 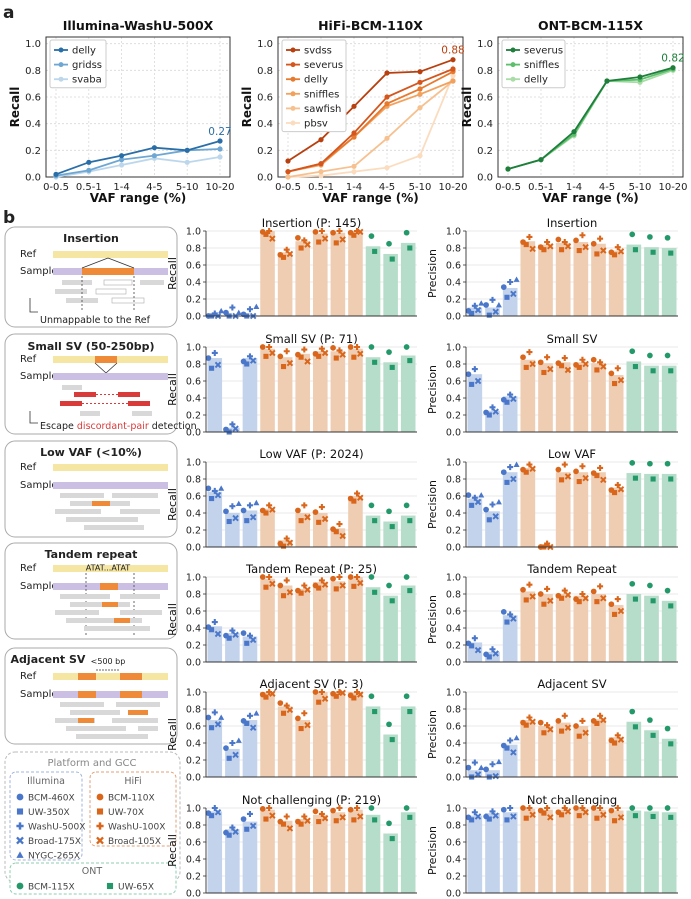 What do you see at coordinates (288, 187) in the screenshot?
I see `x-tick-label: 0-0.5` at bounding box center [288, 187].